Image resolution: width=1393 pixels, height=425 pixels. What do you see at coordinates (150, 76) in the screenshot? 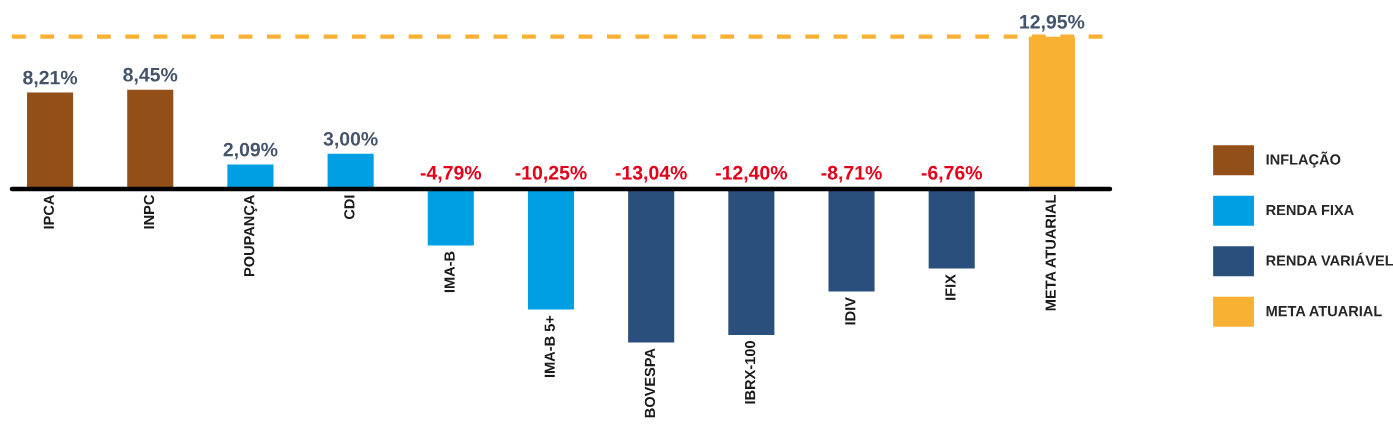
I see `data-label: 8,45%` at bounding box center [150, 76].